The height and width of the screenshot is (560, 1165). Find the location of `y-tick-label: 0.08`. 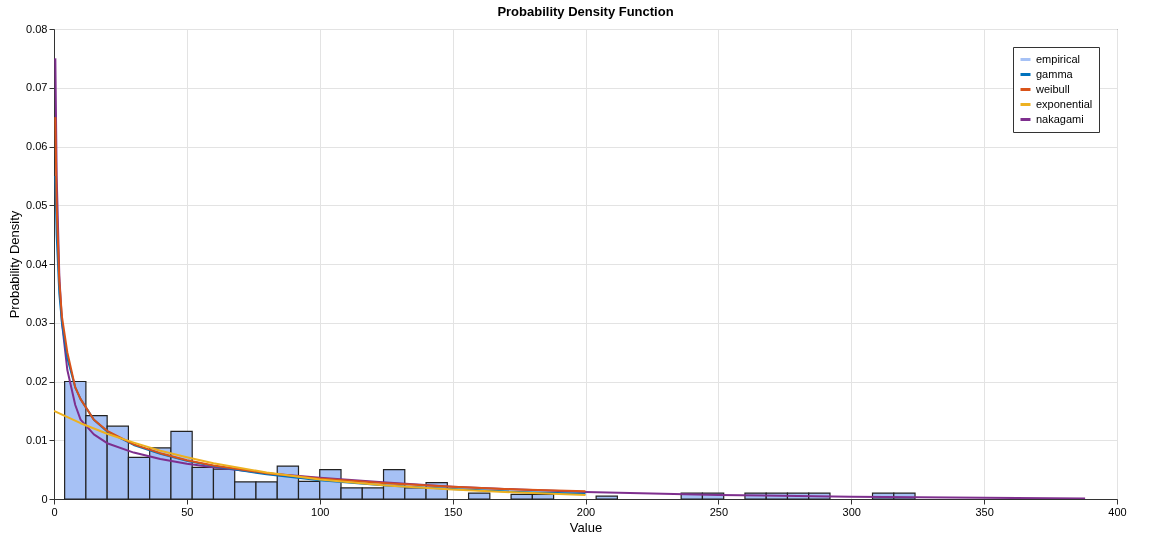

y-tick-label: 0.08 is located at coordinates (37, 28).